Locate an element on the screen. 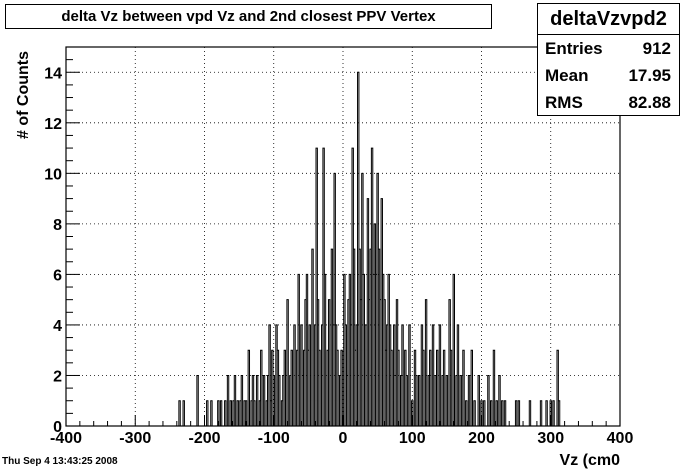 The height and width of the screenshot is (470, 686). x-tick-label: 400 is located at coordinates (620, 438).